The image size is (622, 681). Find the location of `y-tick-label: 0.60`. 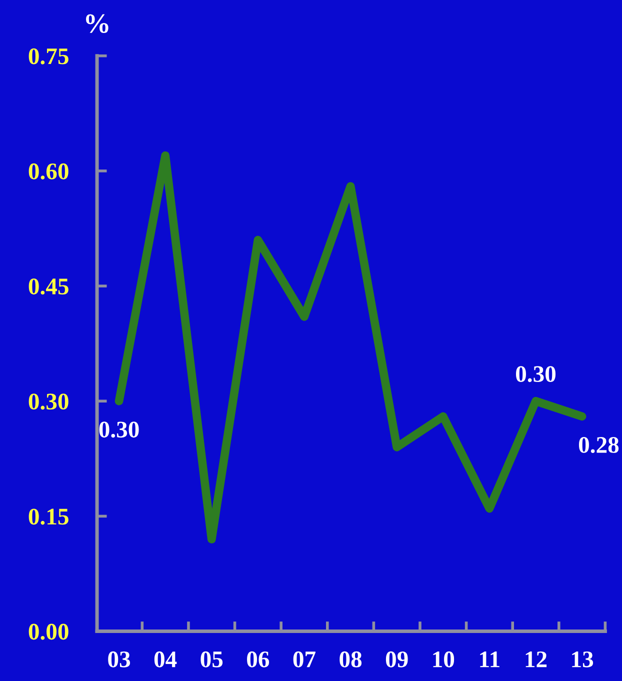

y-tick-label: 0.60 is located at coordinates (48, 171).